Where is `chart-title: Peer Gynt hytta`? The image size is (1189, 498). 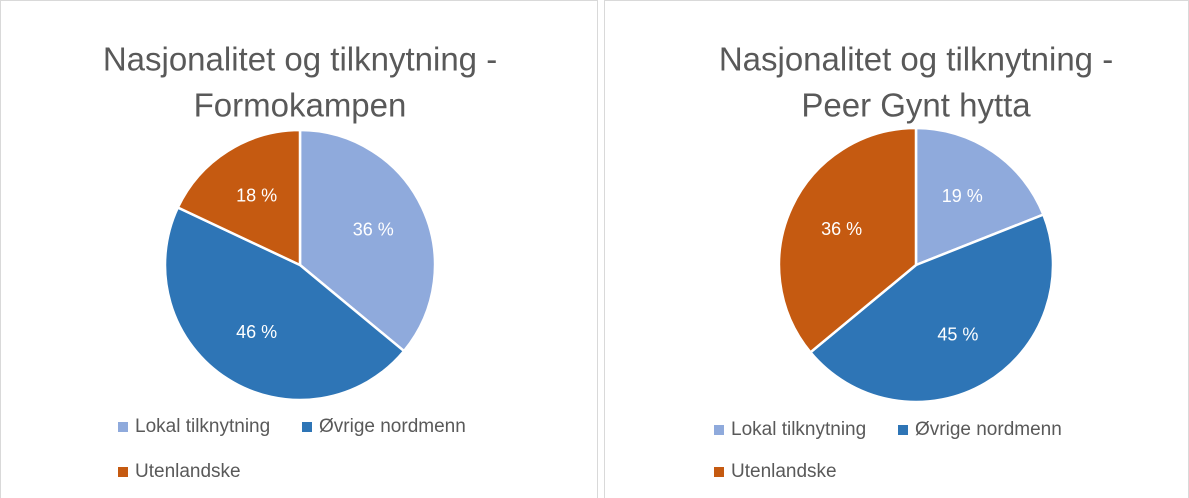
chart-title: Peer Gynt hytta is located at coordinates (916, 105).